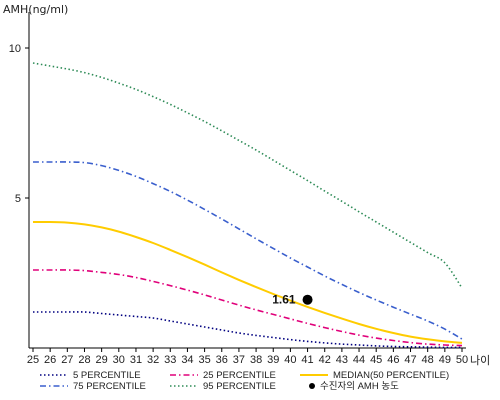 The width and height of the screenshot is (500, 400). What do you see at coordinates (15, 49) in the screenshot?
I see `y-tick-label: 10` at bounding box center [15, 49].